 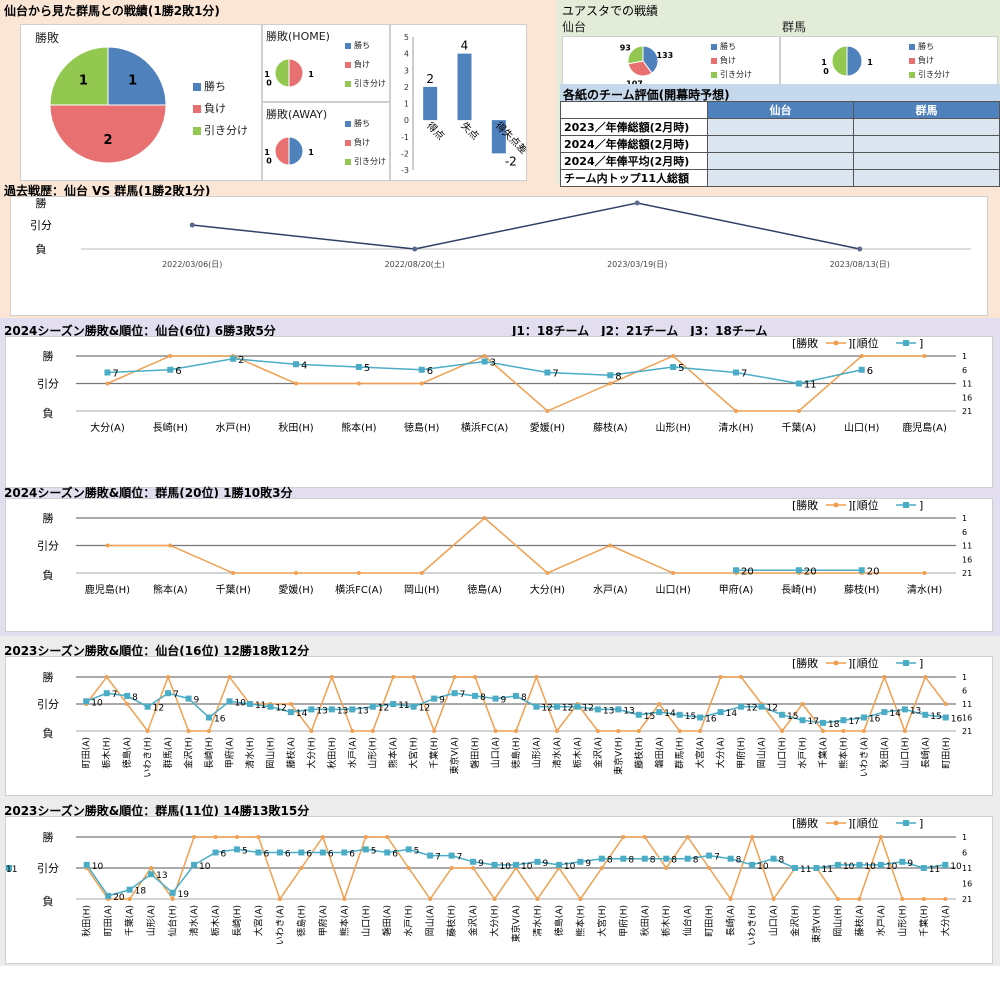 What do you see at coordinates (794, 27) in the screenshot?
I see `yuasuta-right-name: 群馬` at bounding box center [794, 27].